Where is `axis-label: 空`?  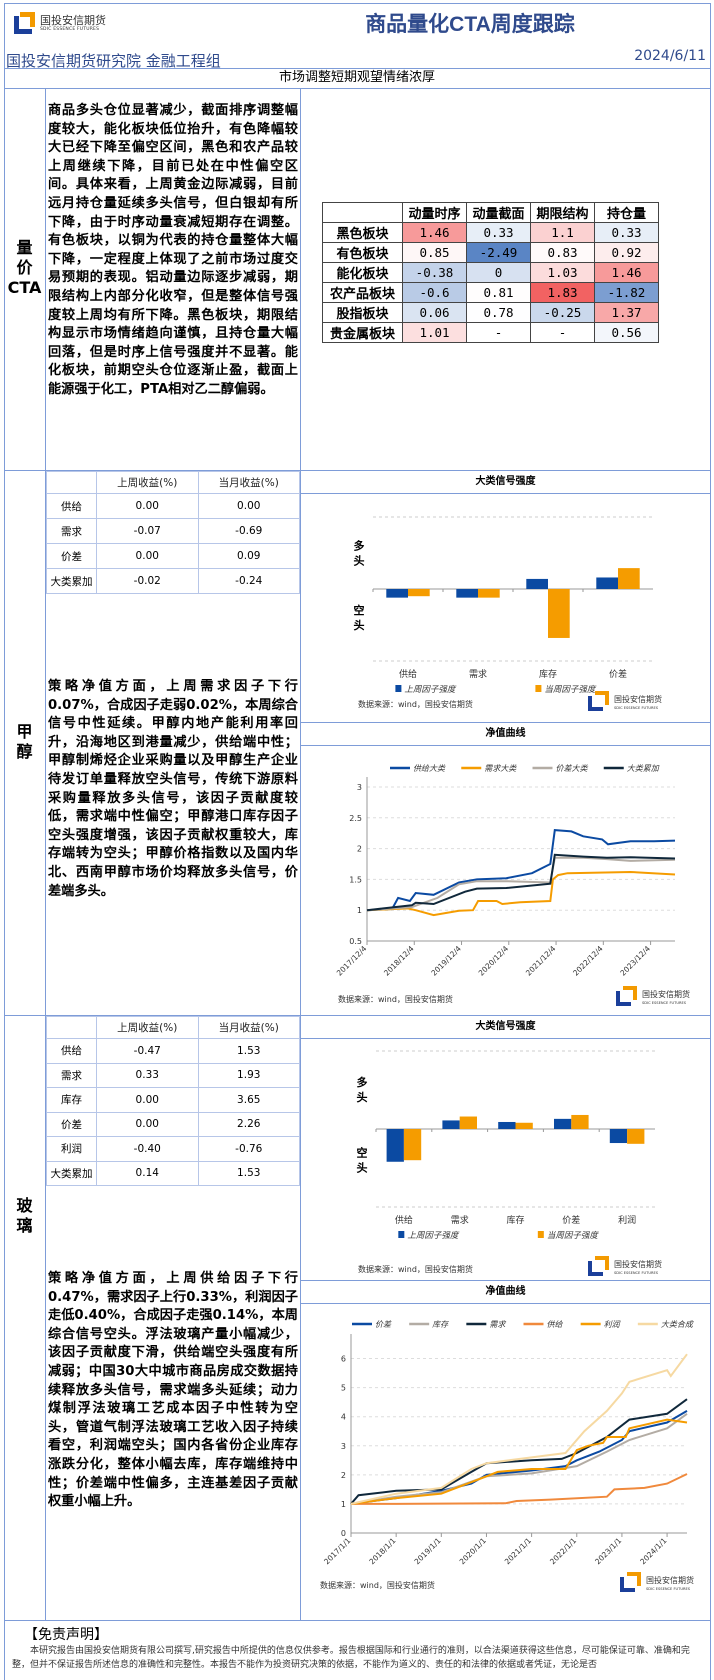 axis-label: 空 is located at coordinates (362, 1152).